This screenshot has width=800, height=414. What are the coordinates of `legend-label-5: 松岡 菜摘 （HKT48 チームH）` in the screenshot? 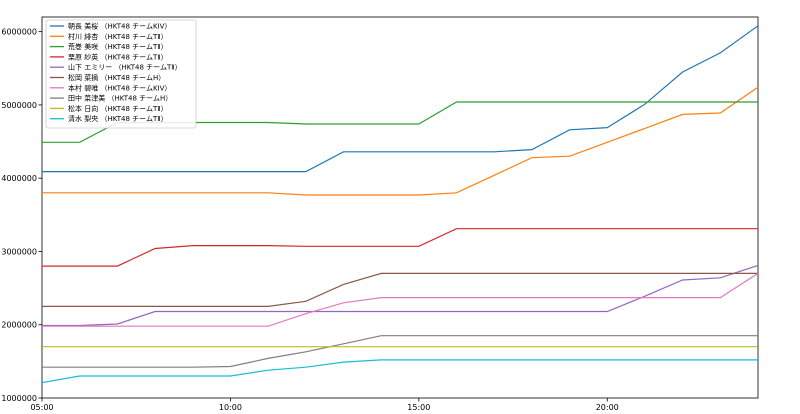 It's located at (116, 77).